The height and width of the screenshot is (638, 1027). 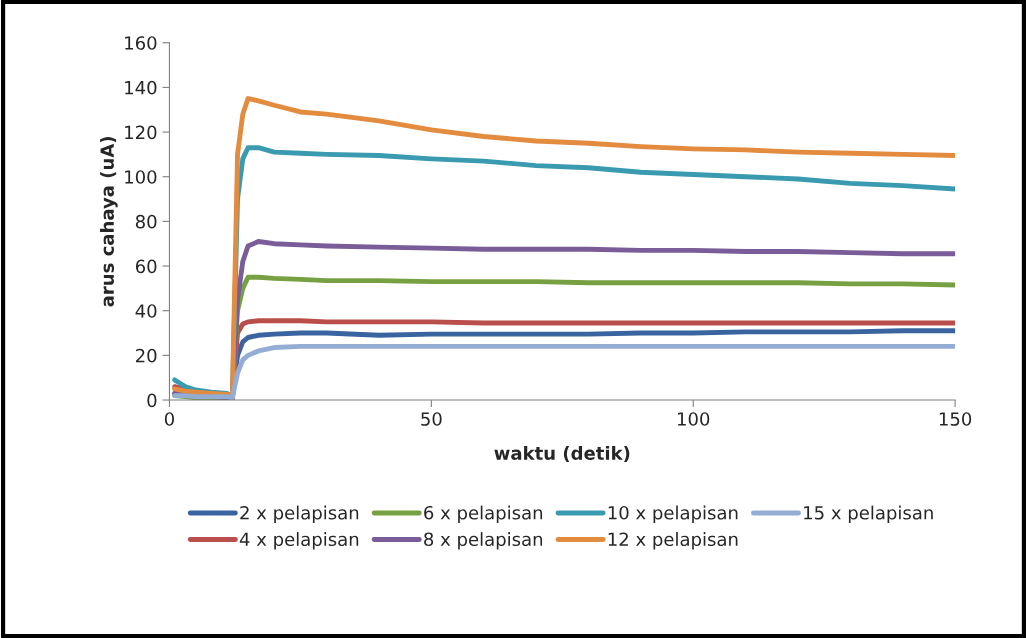 What do you see at coordinates (483, 514) in the screenshot?
I see `legend-label: 6 x pelapisan` at bounding box center [483, 514].